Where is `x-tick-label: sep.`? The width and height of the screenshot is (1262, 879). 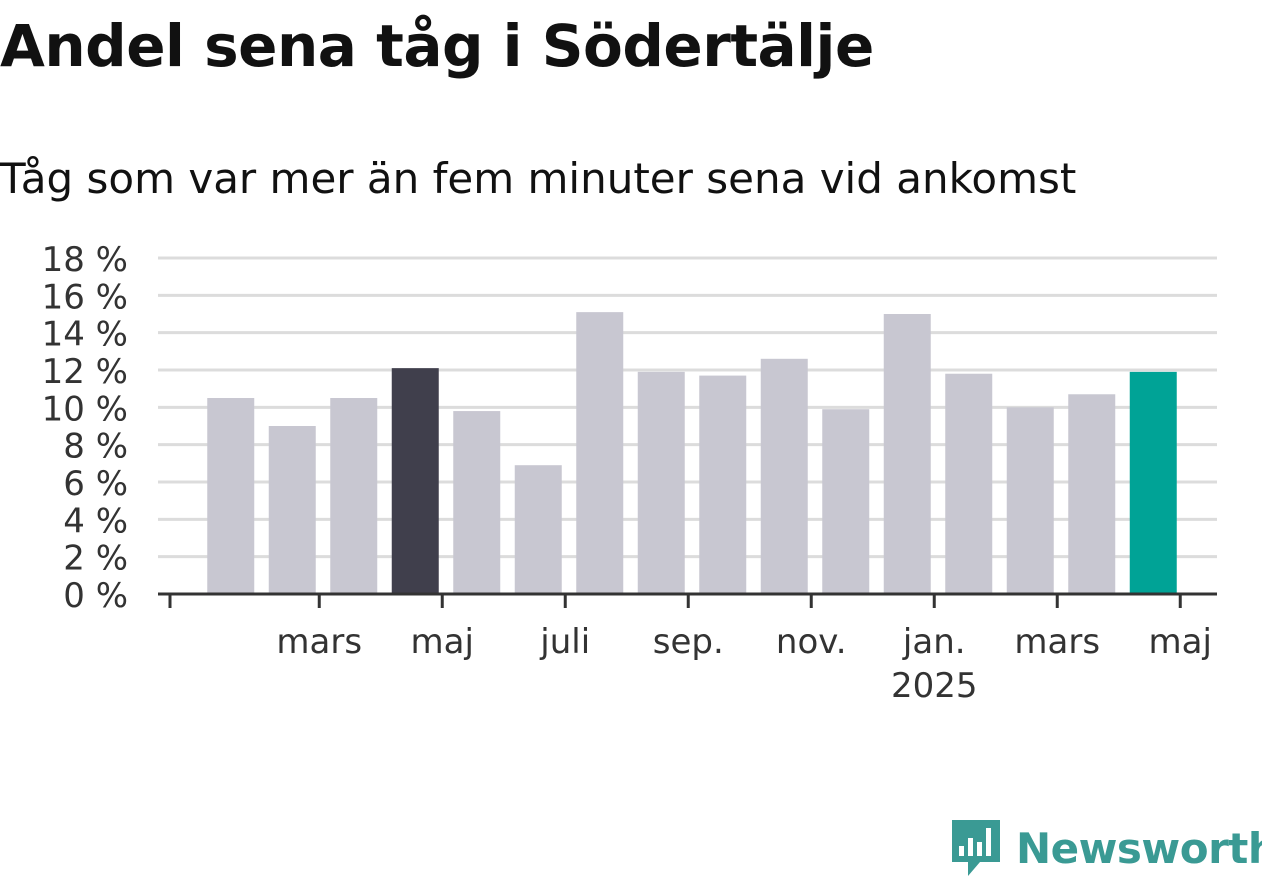
x-tick-label: sep. is located at coordinates (688, 642).